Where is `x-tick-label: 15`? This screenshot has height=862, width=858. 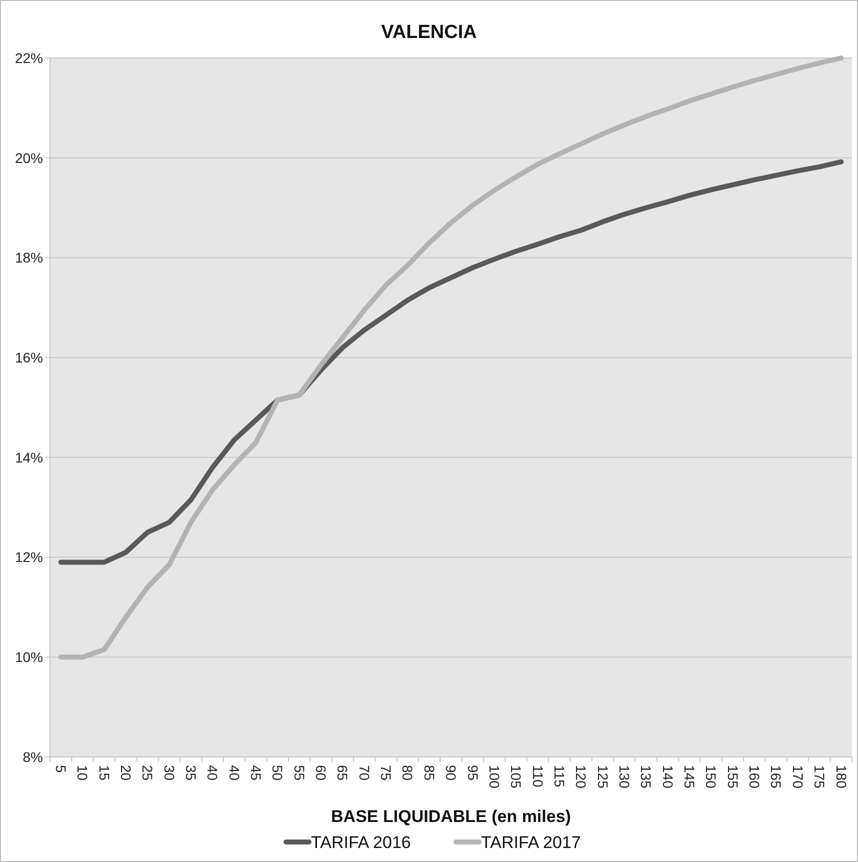
x-tick-label: 15 is located at coordinates (104, 773).